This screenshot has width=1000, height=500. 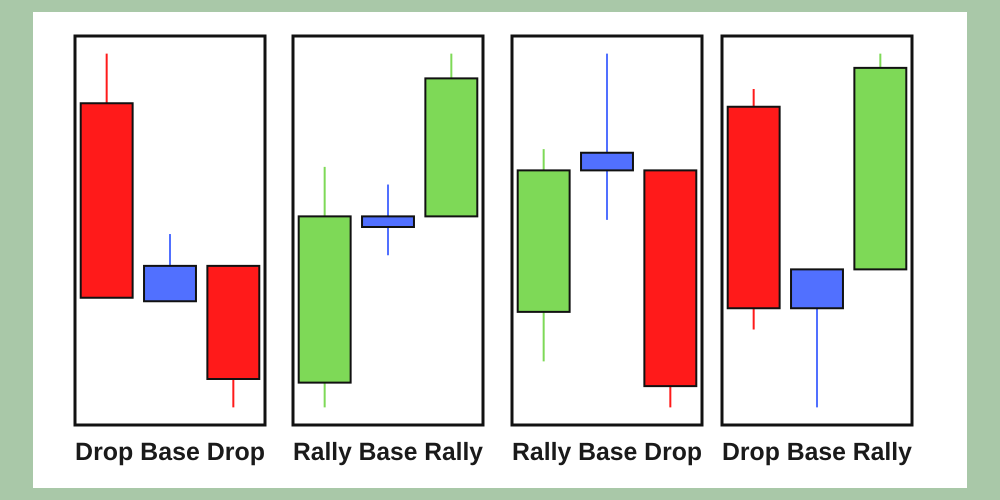 What do you see at coordinates (607, 452) in the screenshot?
I see `x-axis-title: Rally Base Drop` at bounding box center [607, 452].